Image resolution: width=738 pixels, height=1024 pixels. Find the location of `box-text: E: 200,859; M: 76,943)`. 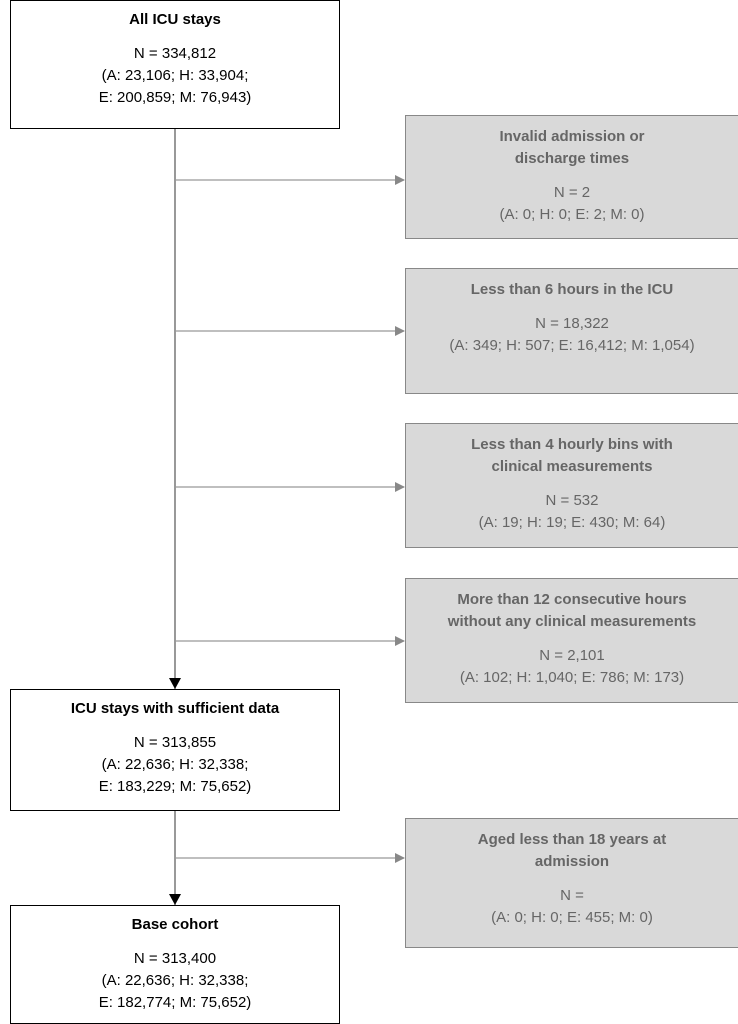

box-text: E: 200,859; M: 76,943) is located at coordinates (175, 97).